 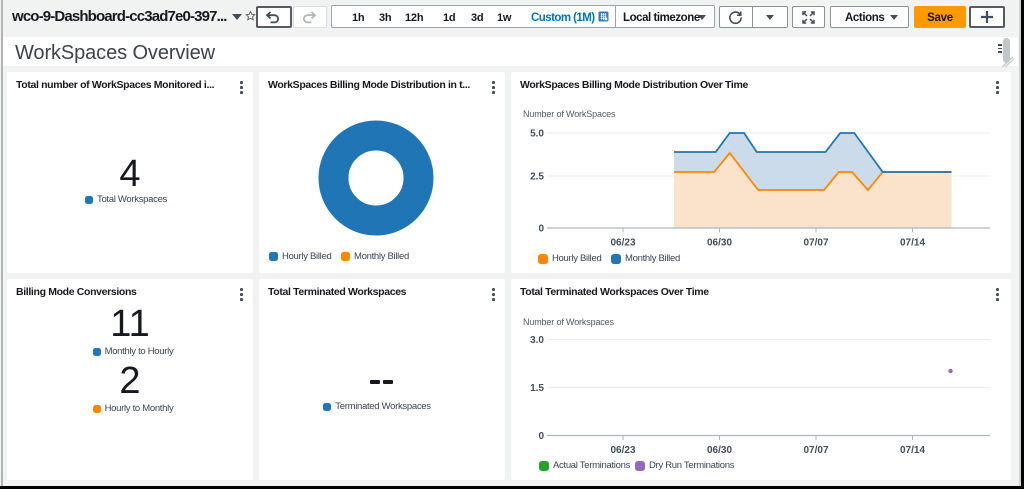 What do you see at coordinates (537, 340) in the screenshot?
I see `svg-text: 3.0` at bounding box center [537, 340].